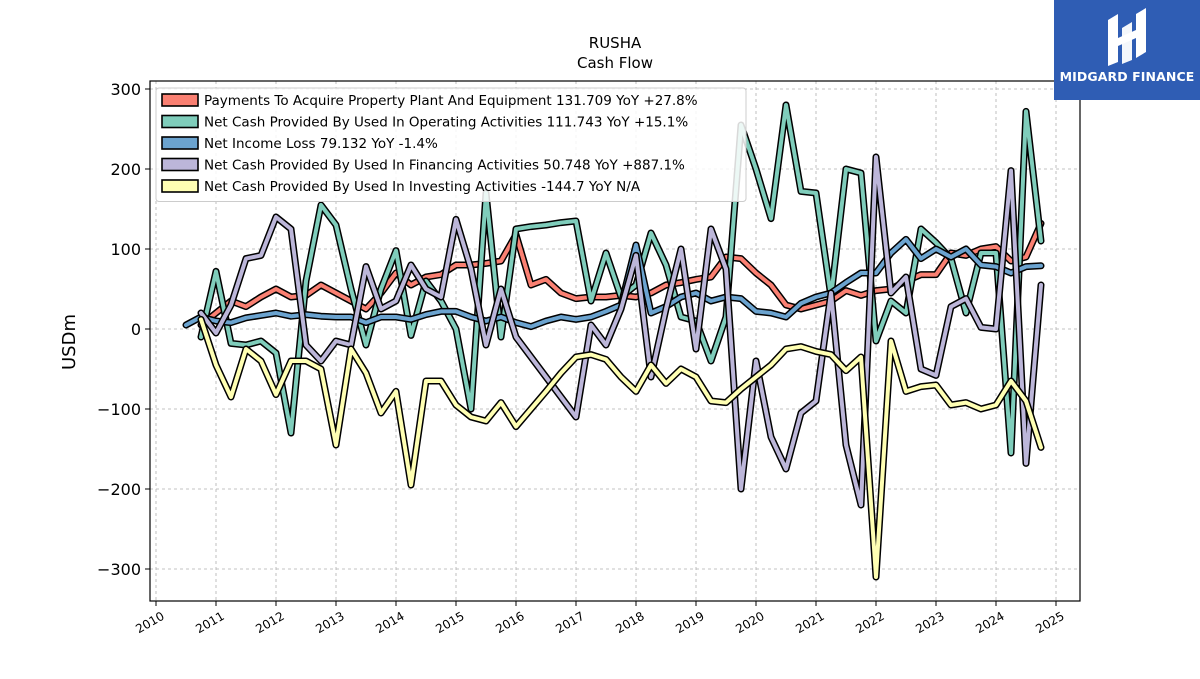 The image size is (1200, 679). I want to click on y-tick-label: −100, so click(119, 409).